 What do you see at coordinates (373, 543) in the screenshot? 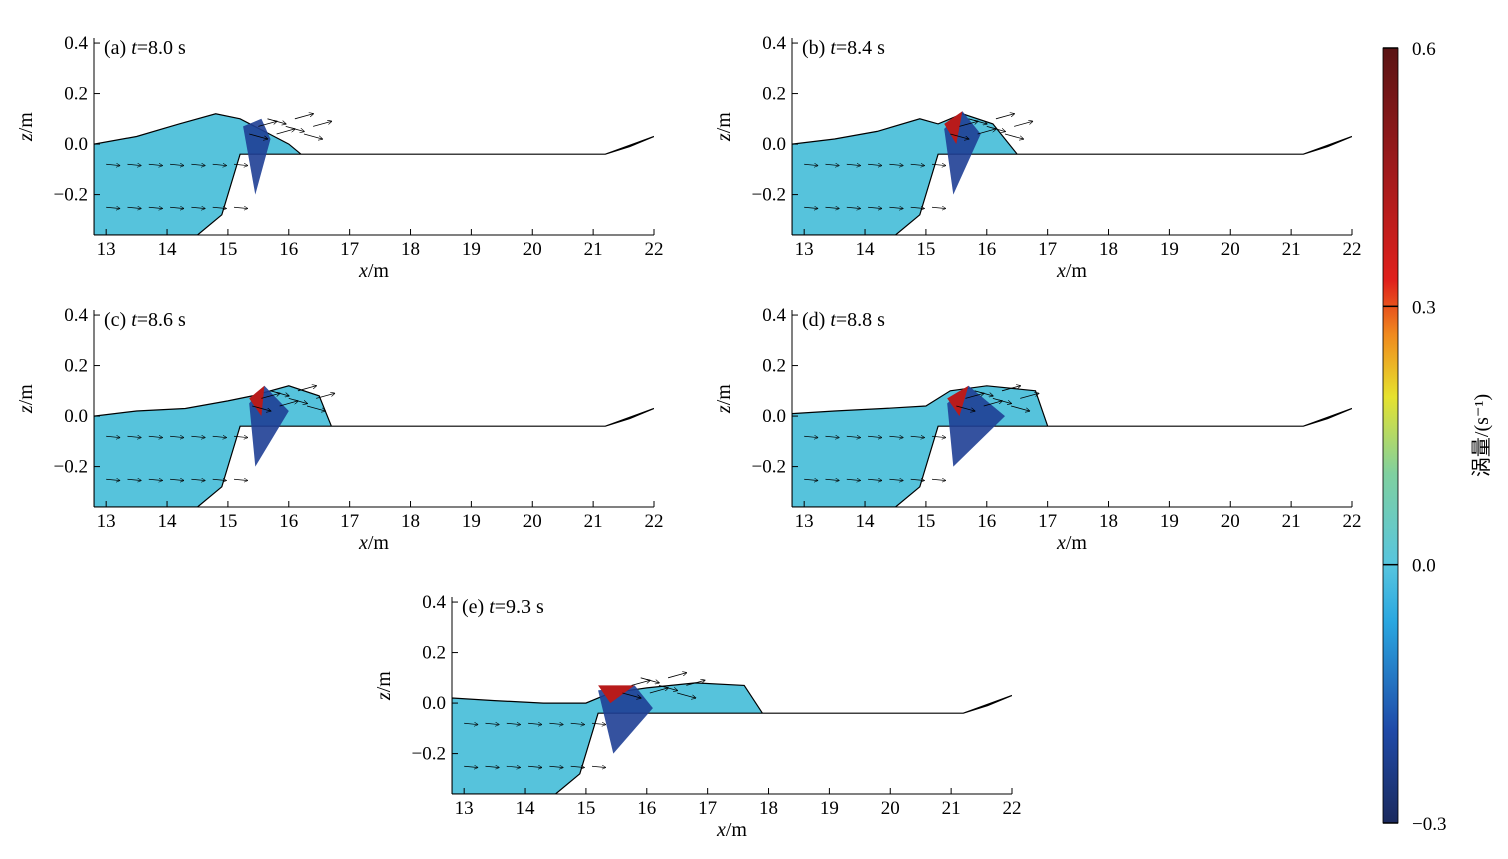
I see `x-axis-label: x/m` at bounding box center [373, 543].